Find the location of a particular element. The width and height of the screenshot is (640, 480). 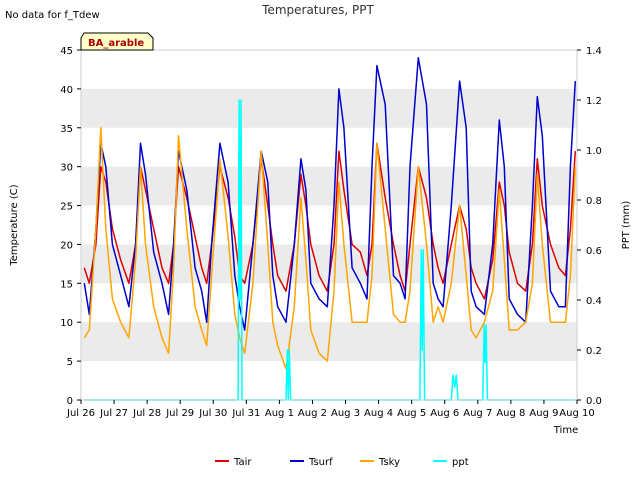

x-tick-label: Aug 2 is located at coordinates (312, 413).